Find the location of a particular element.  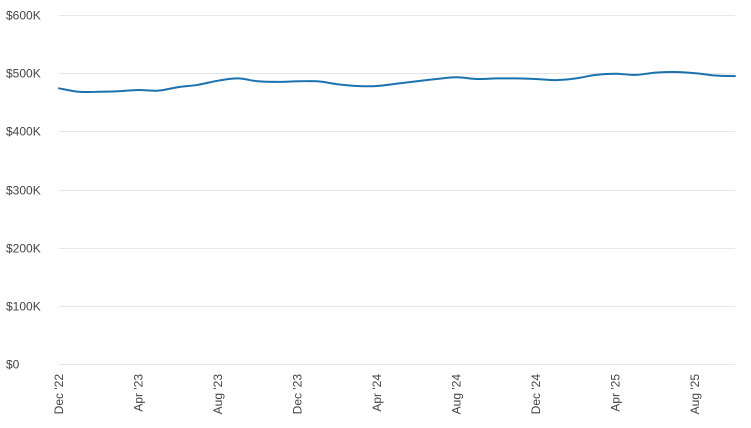

x-tick-label: Apr '25 is located at coordinates (616, 393).